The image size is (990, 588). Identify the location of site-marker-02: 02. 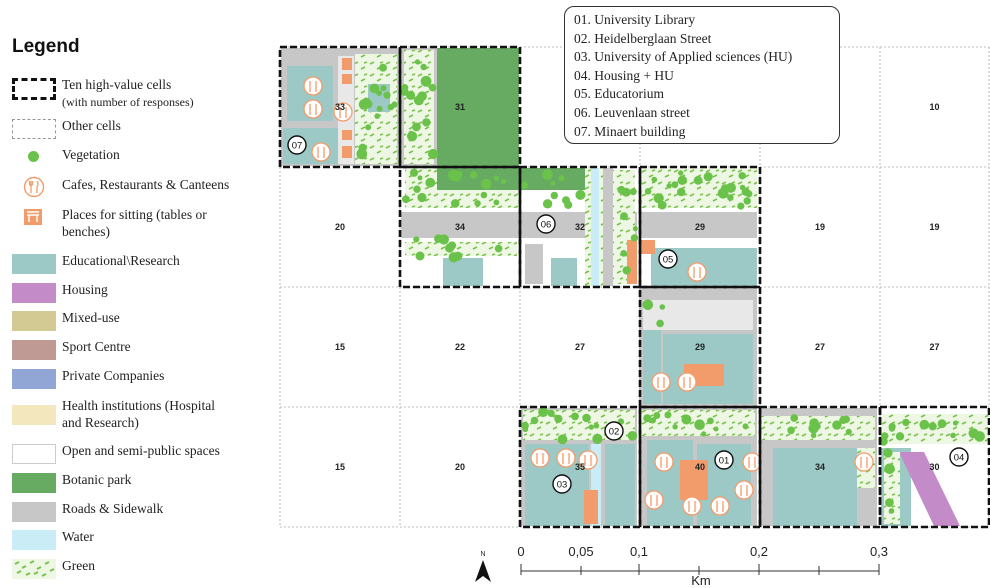
(614, 431).